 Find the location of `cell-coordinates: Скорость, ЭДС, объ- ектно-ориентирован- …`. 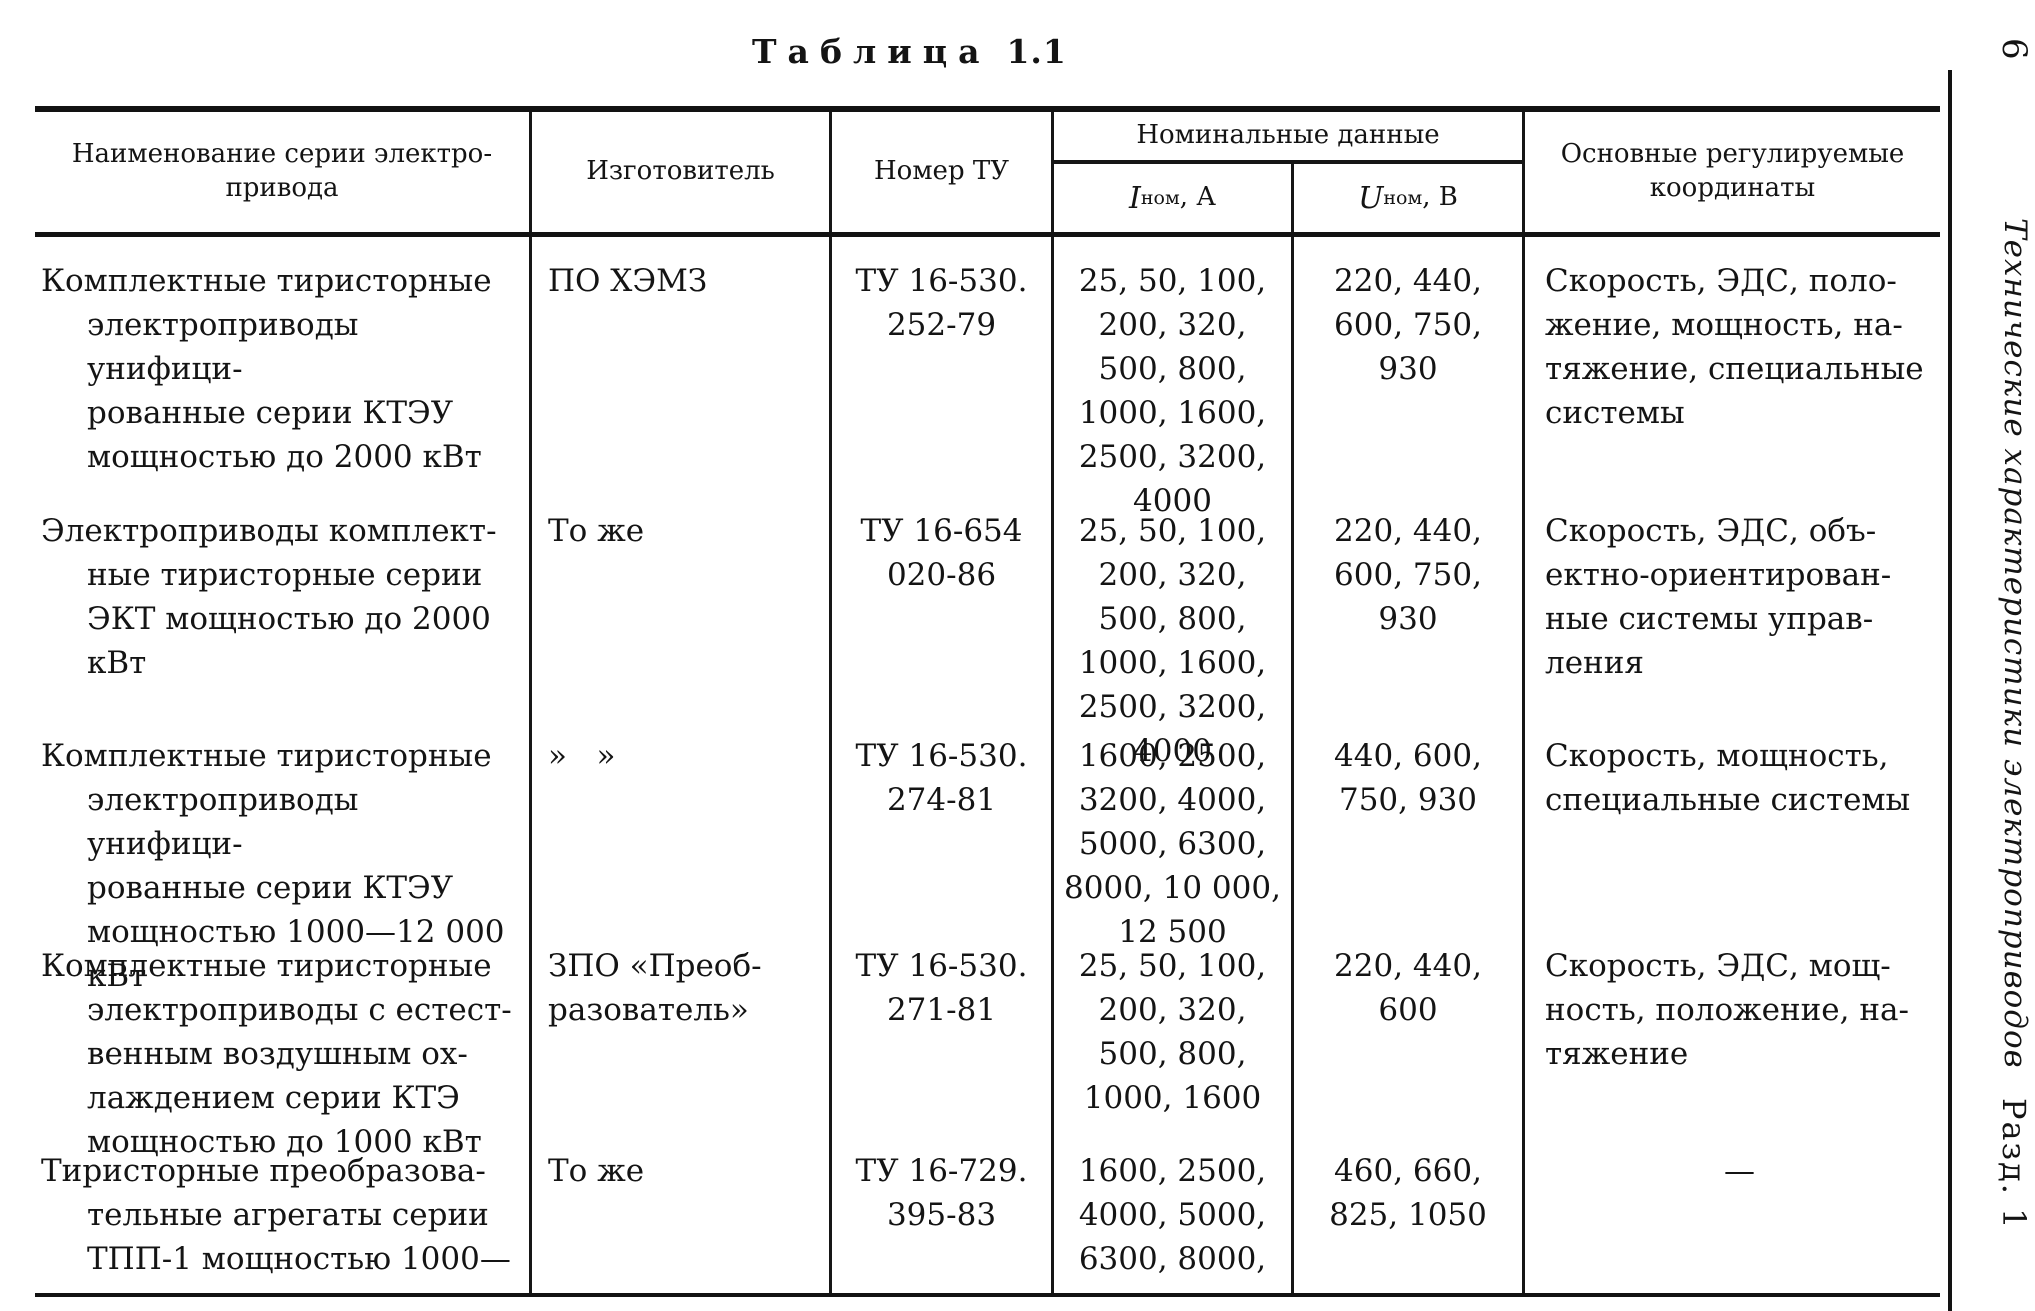

cell-coordinates: Скорость, ЭДС, объ- ектно-ориентирован- … is located at coordinates (1718, 597).